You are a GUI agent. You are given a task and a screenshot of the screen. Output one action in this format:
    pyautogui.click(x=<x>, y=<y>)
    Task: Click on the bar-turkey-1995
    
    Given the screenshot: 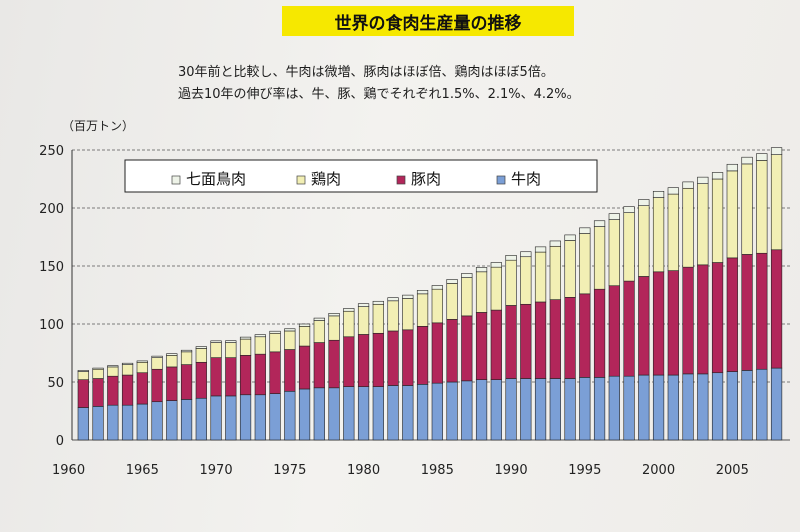 What is the action you would take?
    pyautogui.click(x=585, y=230)
    